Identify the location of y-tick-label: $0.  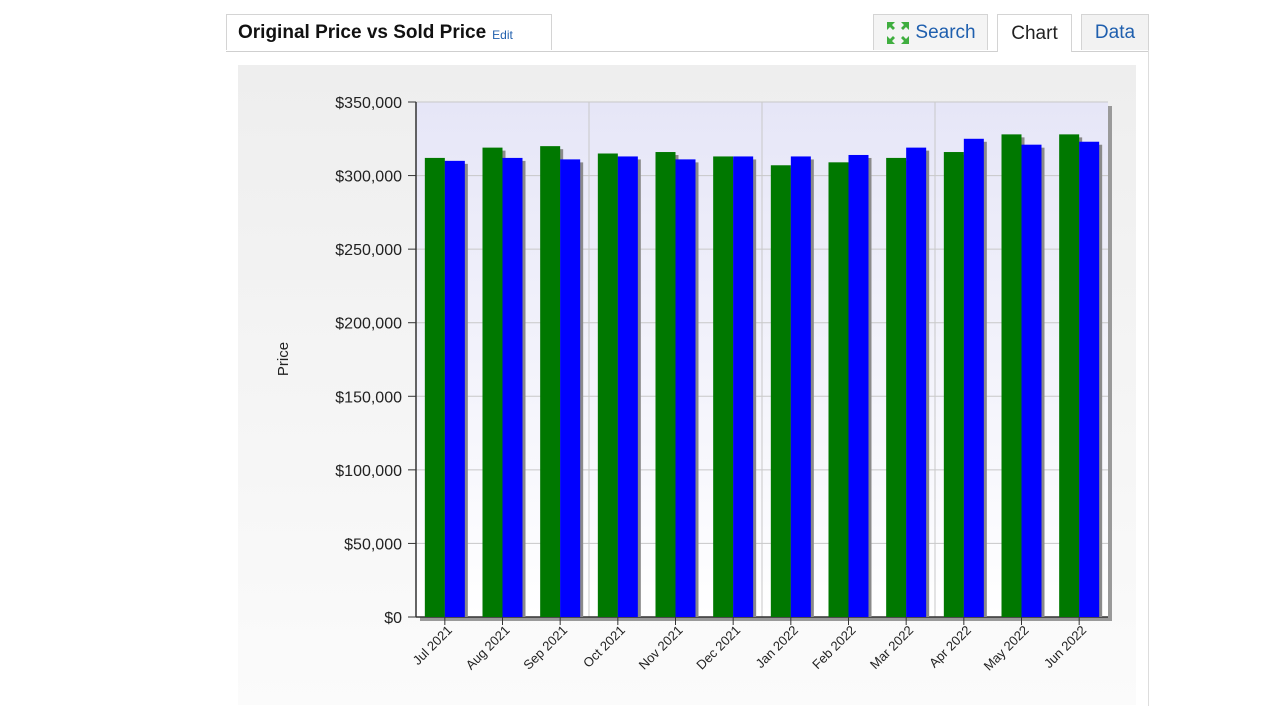
(393, 618).